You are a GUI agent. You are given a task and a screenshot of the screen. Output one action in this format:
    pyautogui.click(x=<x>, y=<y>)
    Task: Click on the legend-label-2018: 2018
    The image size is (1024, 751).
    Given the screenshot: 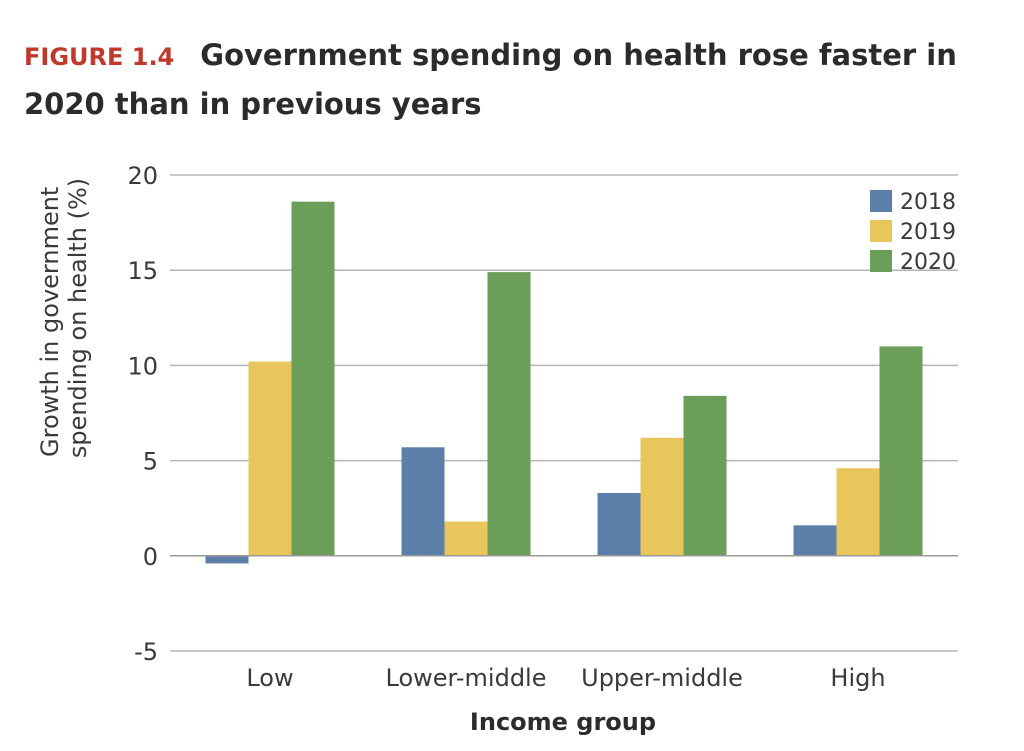 What is the action you would take?
    pyautogui.click(x=928, y=202)
    